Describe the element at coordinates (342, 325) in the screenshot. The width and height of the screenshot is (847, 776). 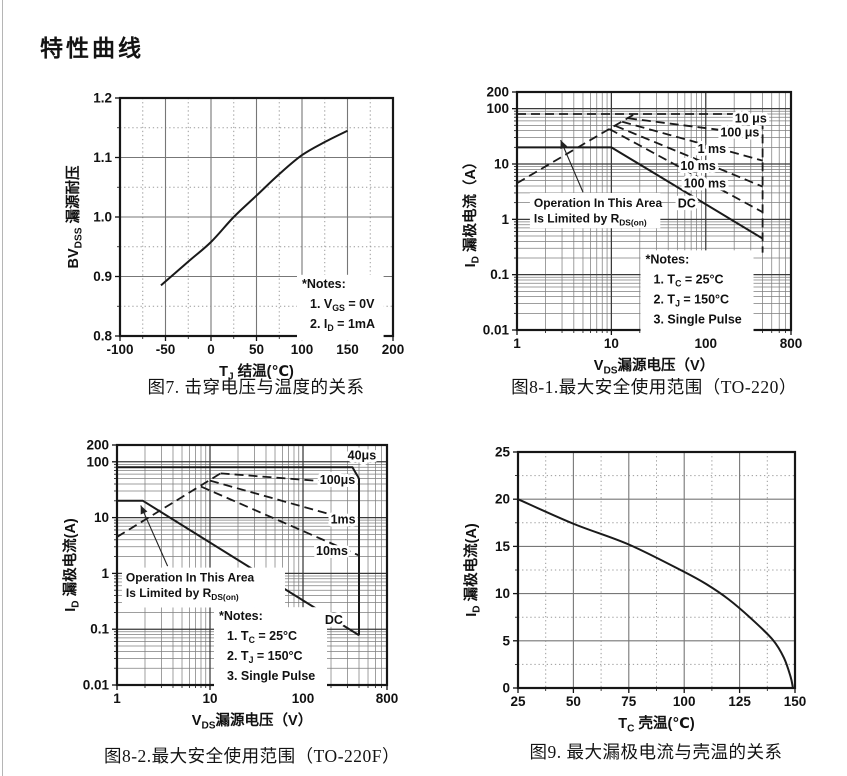
I see `label: 2. ID = 1mA` at that location.